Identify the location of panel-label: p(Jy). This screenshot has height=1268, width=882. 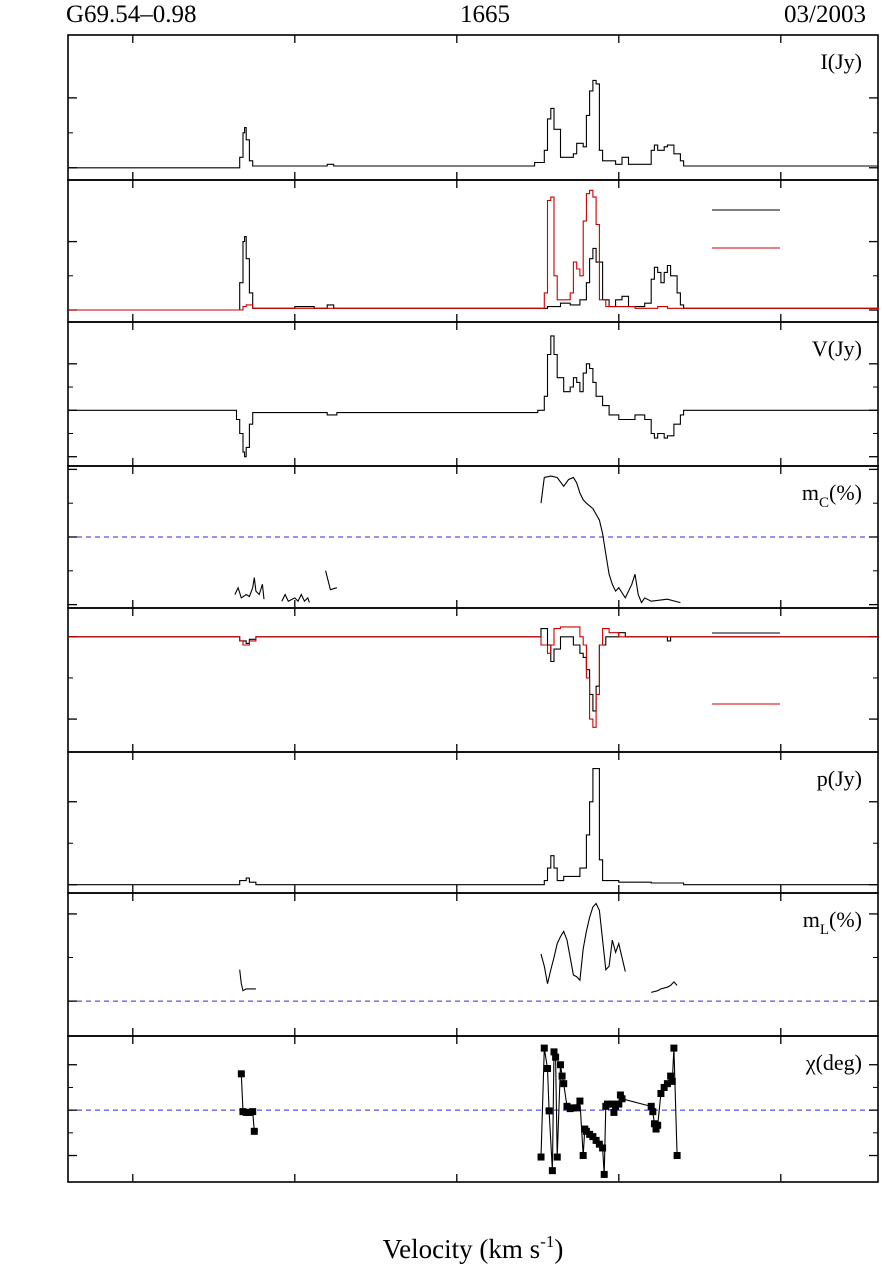
(839, 778).